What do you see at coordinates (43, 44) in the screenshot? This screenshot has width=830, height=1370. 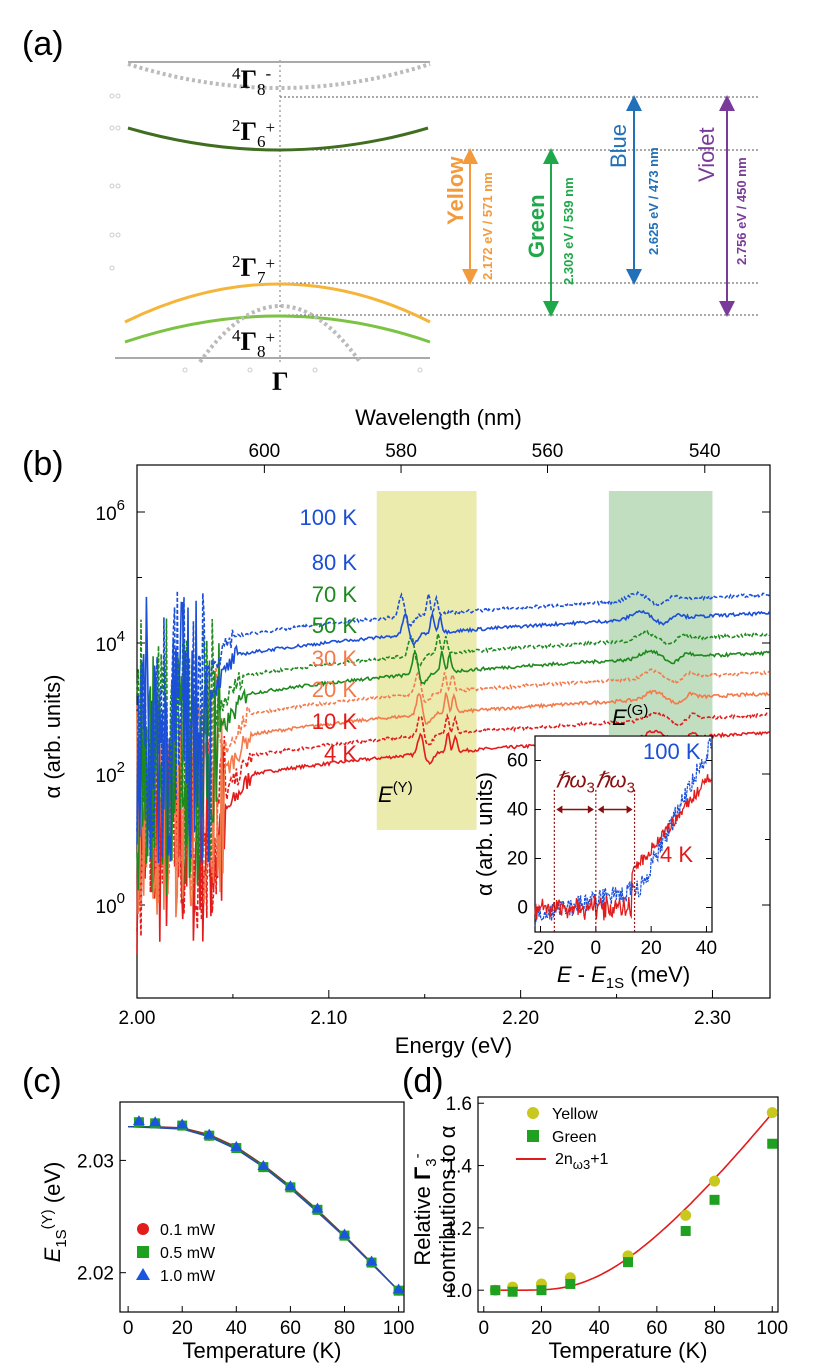 I see `panel-label-a: (a)` at bounding box center [43, 44].